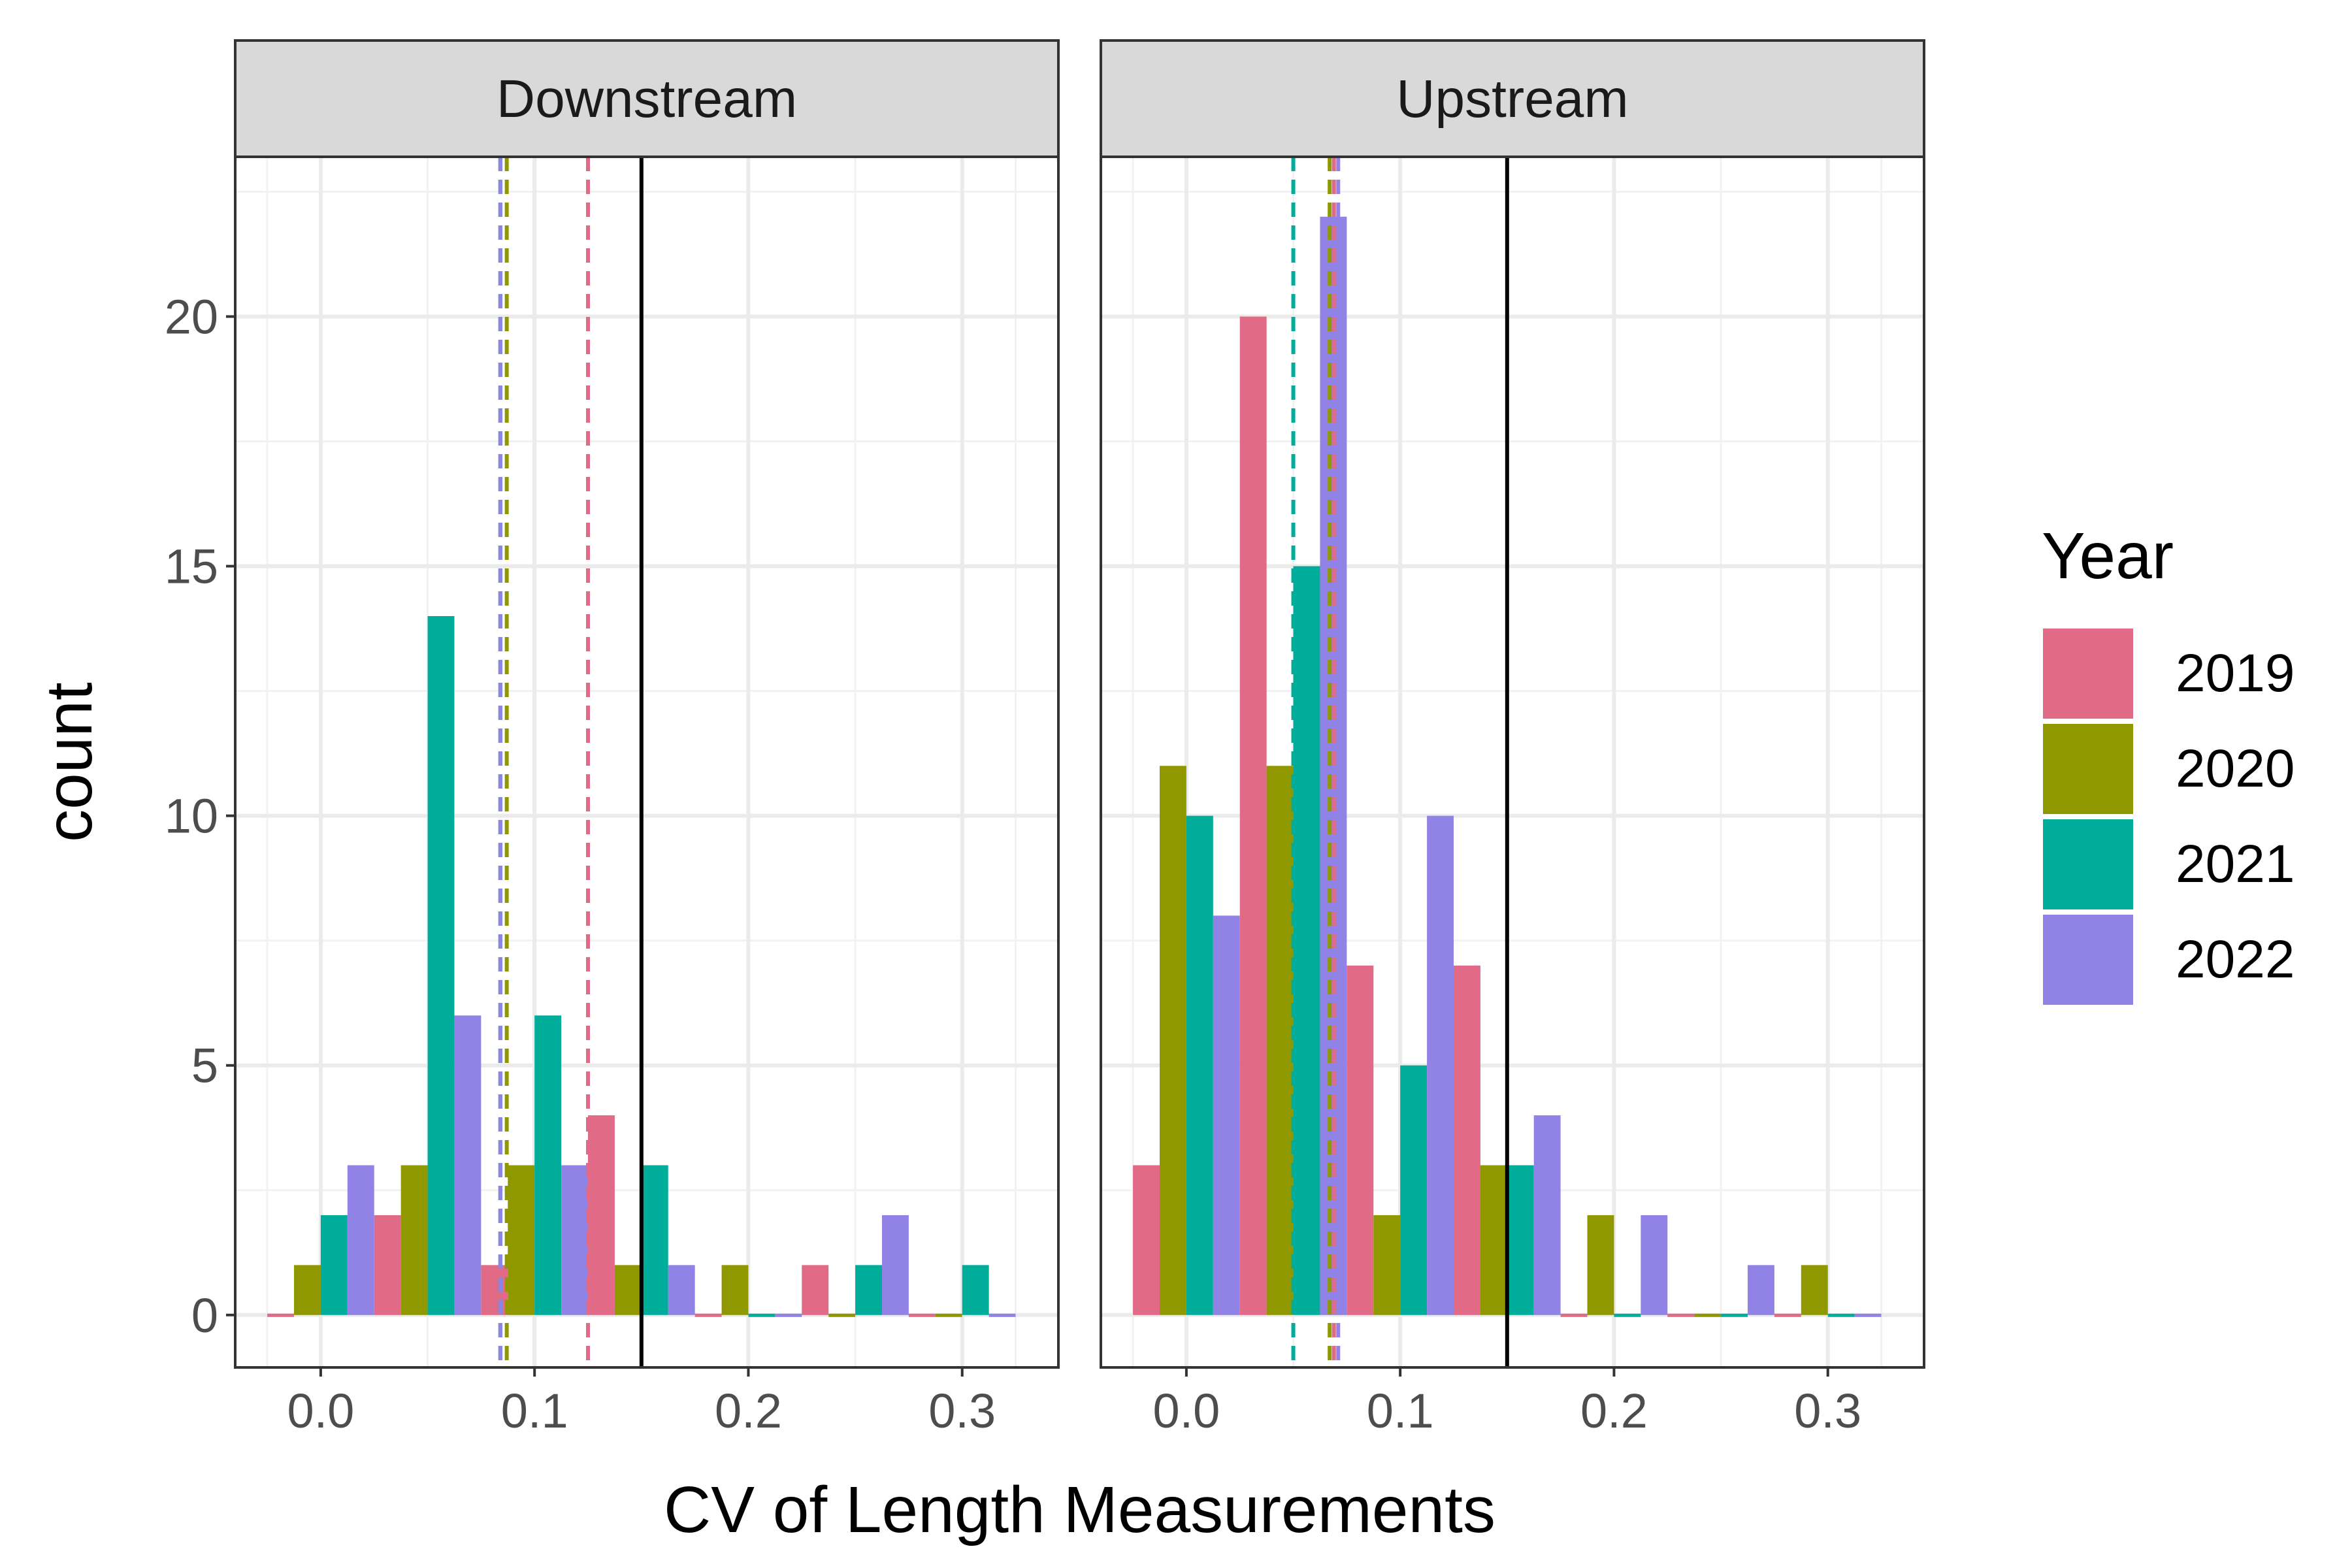  Describe the element at coordinates (2235, 768) in the screenshot. I see `legend-label: 2020` at that location.